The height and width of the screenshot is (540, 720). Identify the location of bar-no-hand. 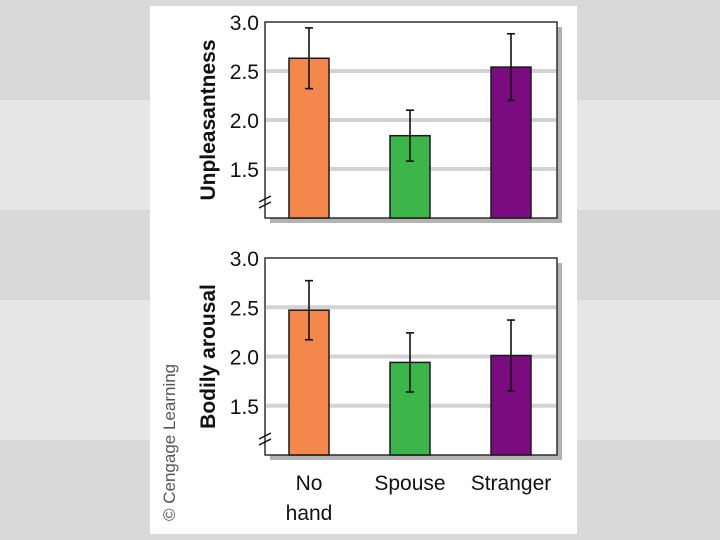
(309, 138).